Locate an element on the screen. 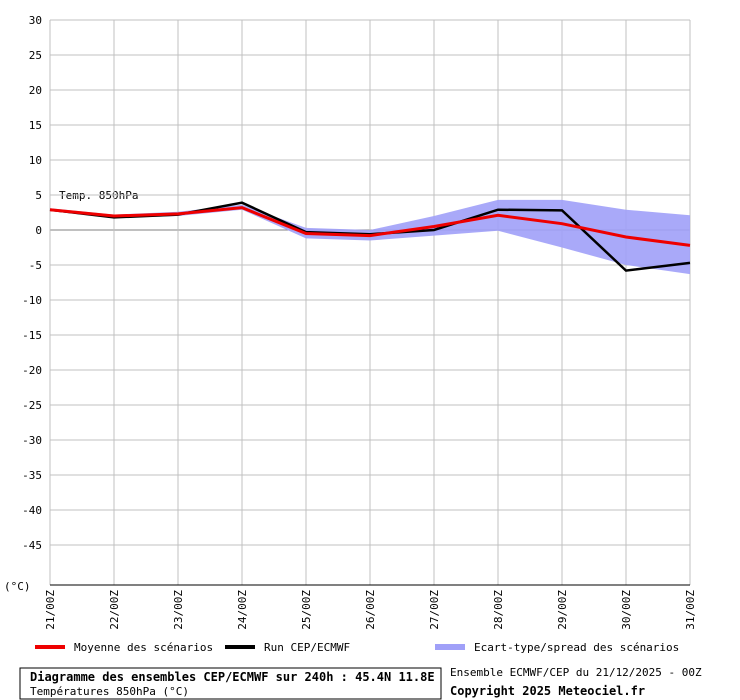  footer-run: Ensemble ECMWF/CEP du 21/12/2025 - 00Z is located at coordinates (576, 672).